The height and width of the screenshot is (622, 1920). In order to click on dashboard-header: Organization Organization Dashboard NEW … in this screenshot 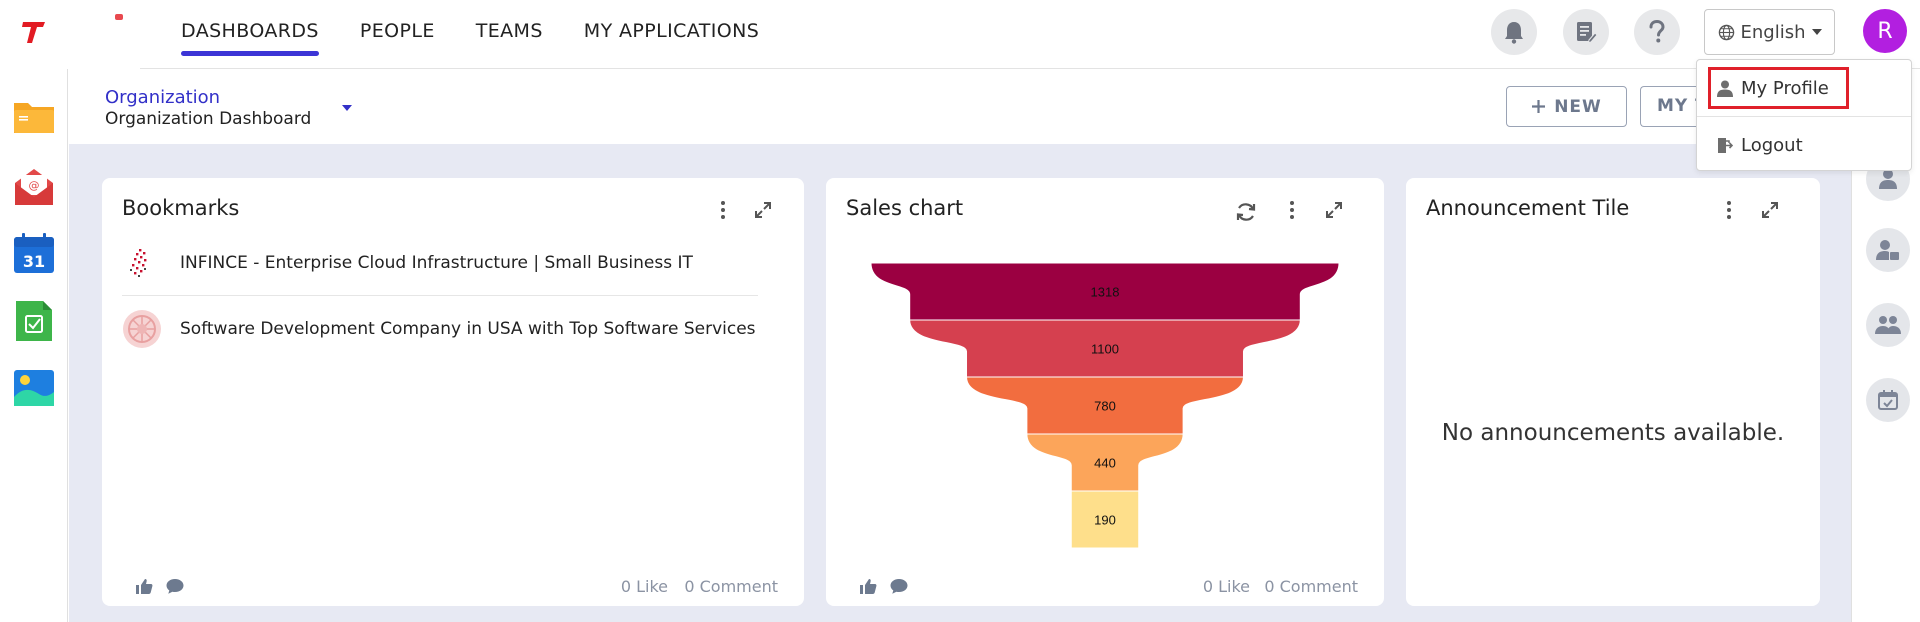, I will do `click(960, 106)`.